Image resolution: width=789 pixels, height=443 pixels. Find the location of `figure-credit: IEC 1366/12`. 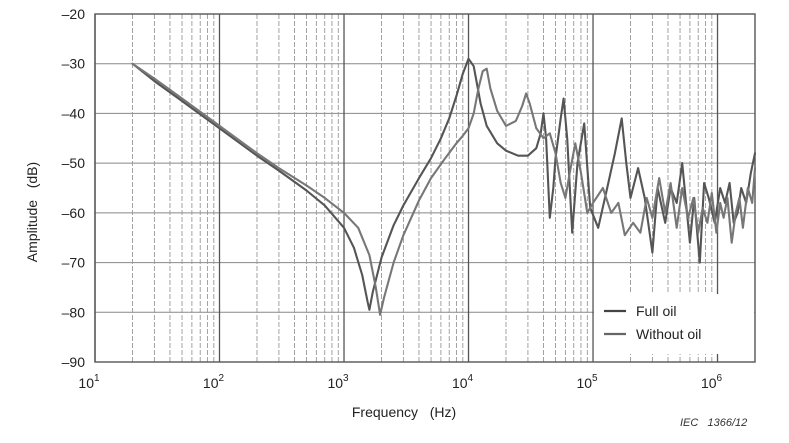

figure-credit: IEC 1366/12 is located at coordinates (713, 423).